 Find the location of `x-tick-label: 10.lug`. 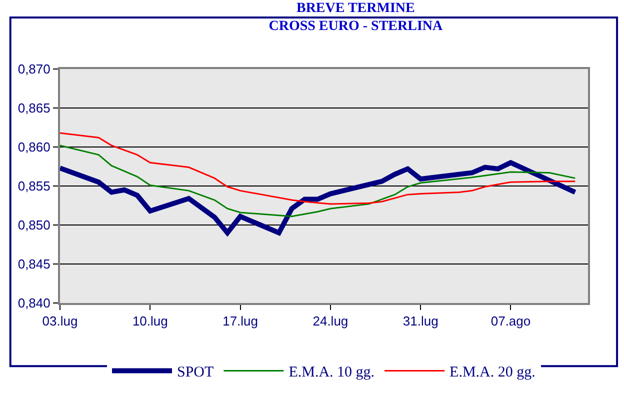

x-tick-label: 10.lug is located at coordinates (150, 321).